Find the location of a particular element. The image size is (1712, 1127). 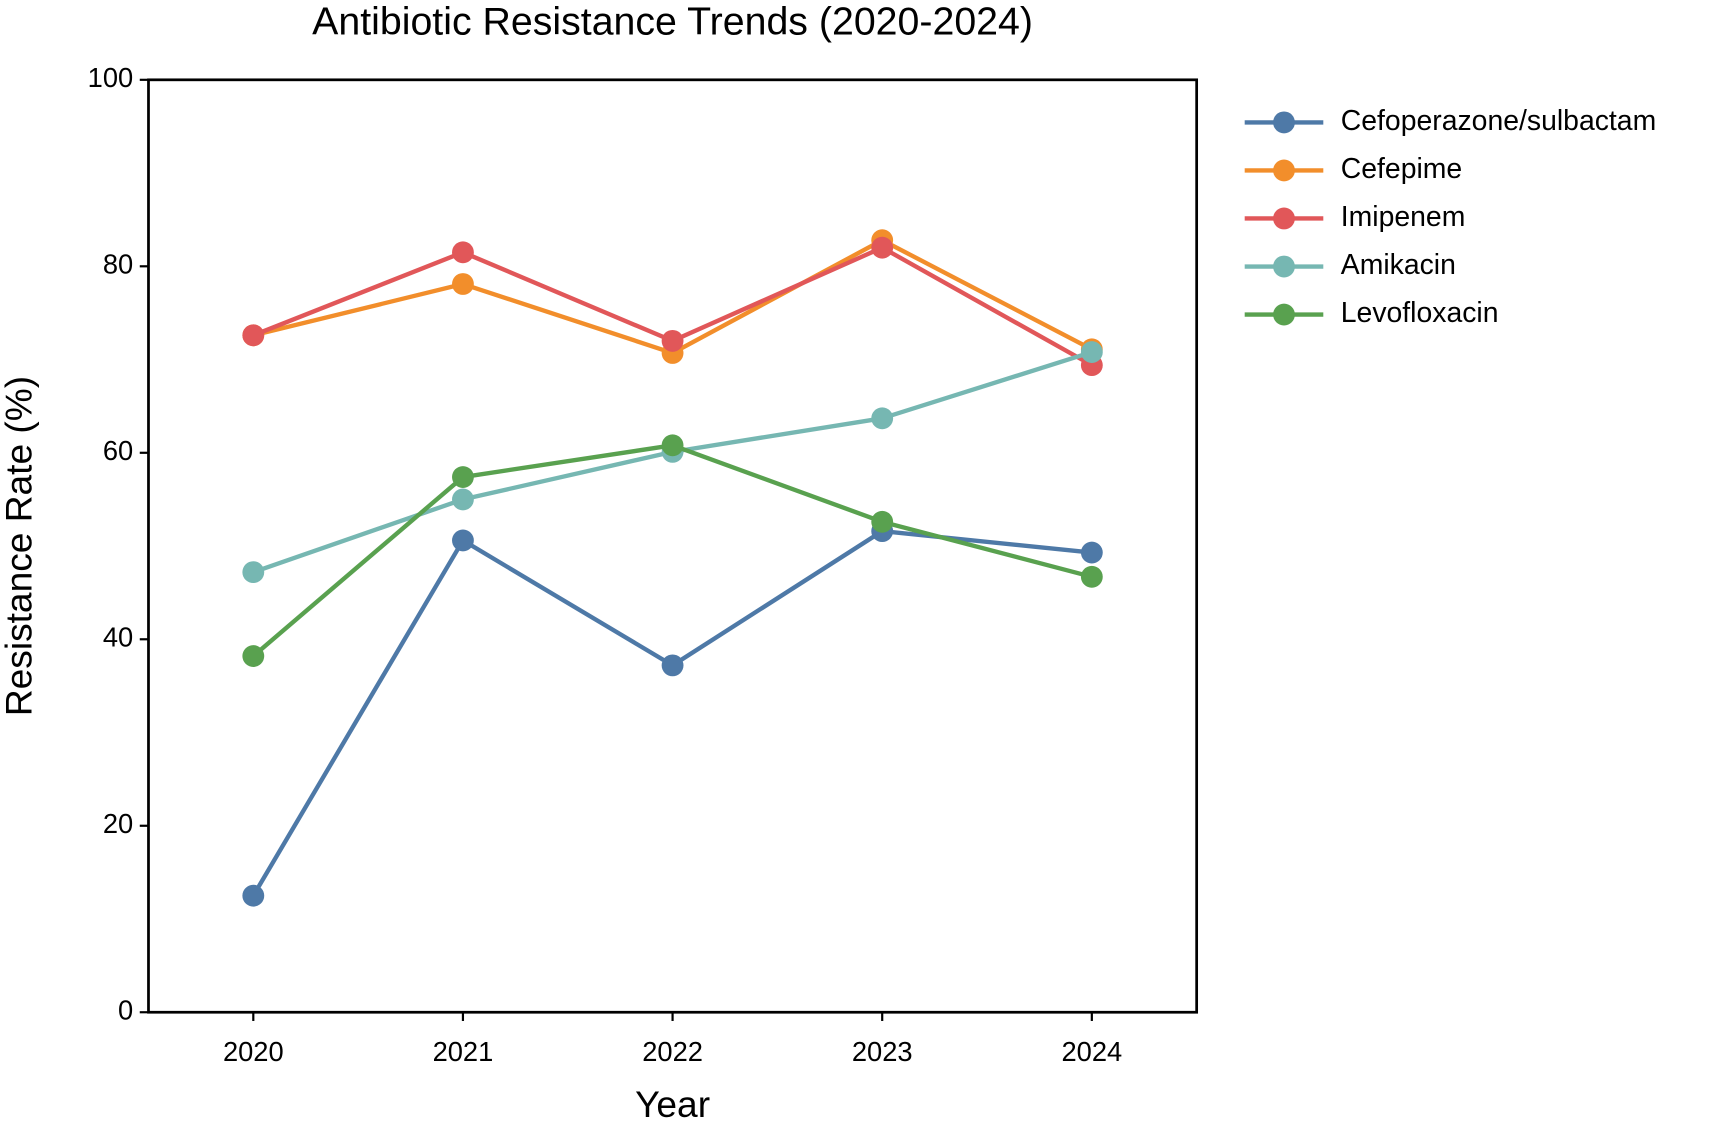

x-tick-label: 2020 is located at coordinates (253, 1051).